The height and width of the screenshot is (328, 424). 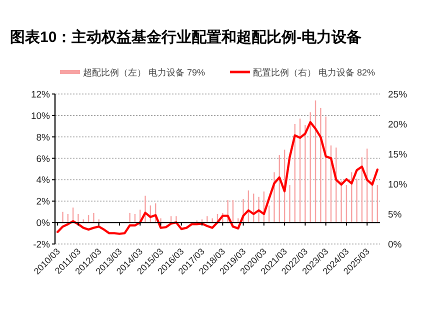 What do you see at coordinates (43, 224) in the screenshot?
I see `y-tick-label: 0%` at bounding box center [43, 224].